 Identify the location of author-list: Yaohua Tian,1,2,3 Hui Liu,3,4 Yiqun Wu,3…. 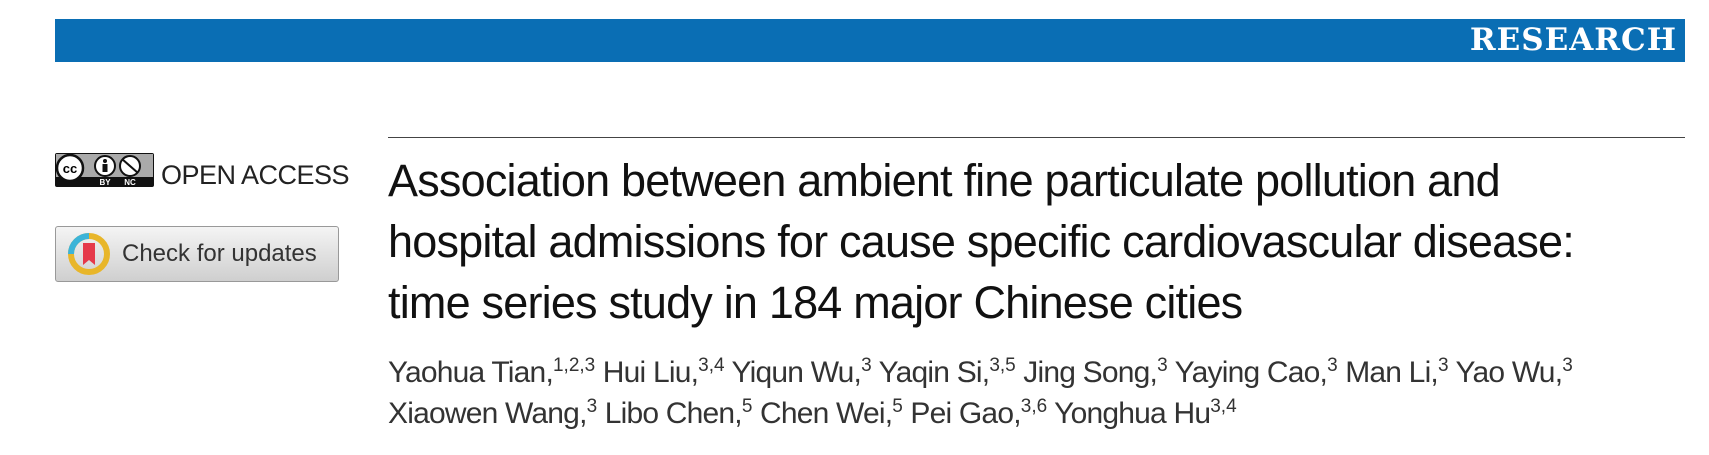
(980, 393).